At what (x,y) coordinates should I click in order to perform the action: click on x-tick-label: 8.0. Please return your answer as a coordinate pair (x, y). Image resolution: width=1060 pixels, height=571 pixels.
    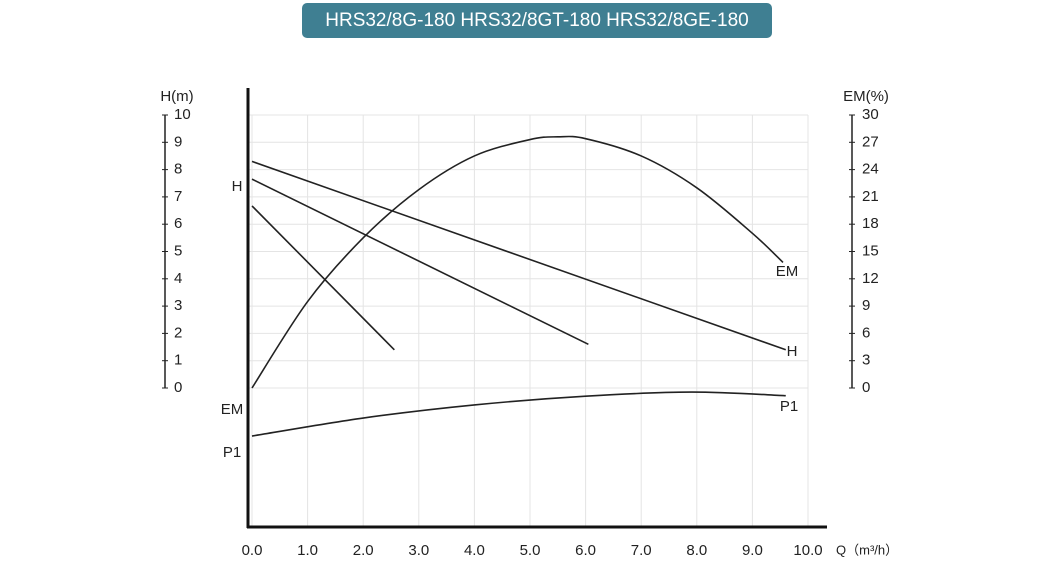
    Looking at the image, I should click on (696, 550).